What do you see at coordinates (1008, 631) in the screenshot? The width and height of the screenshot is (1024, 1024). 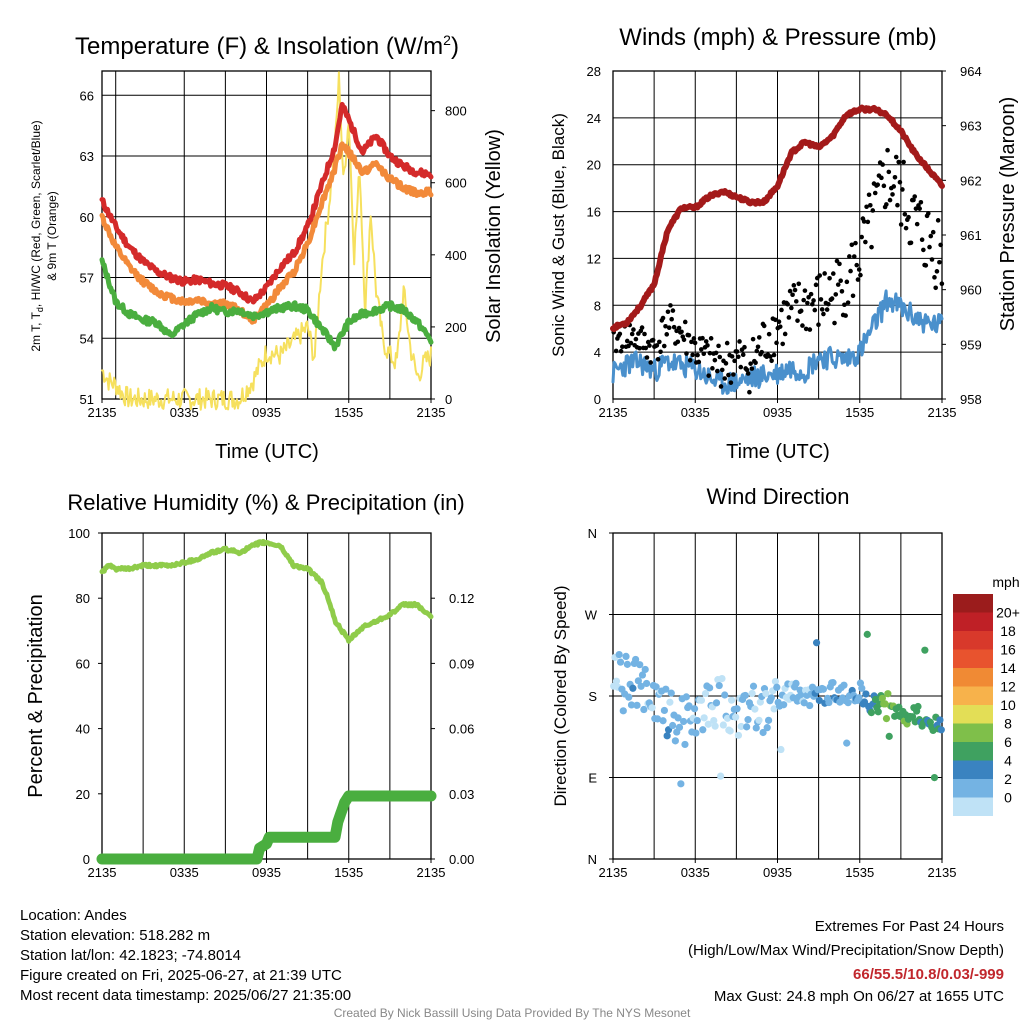 I see `legend-label: 18` at bounding box center [1008, 631].